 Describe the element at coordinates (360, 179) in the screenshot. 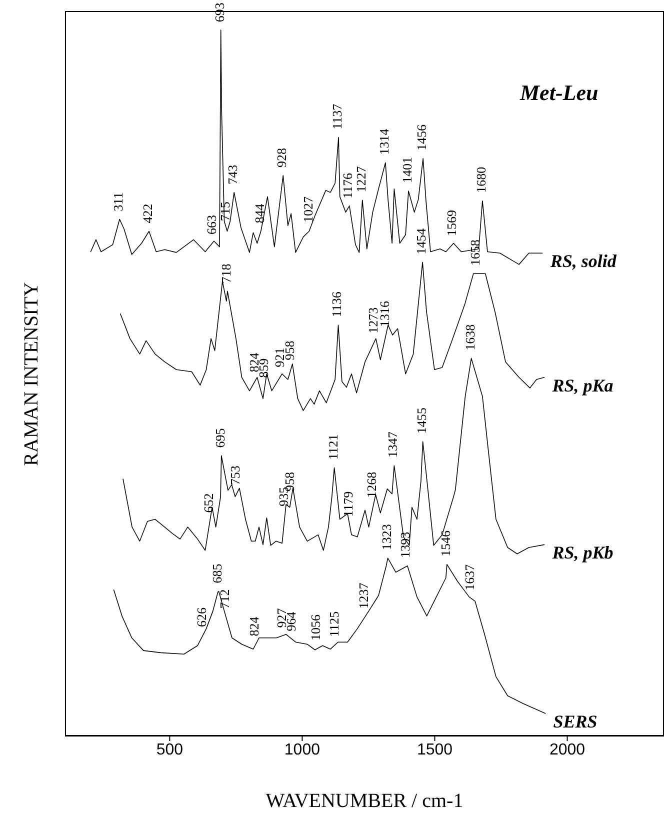

I see `annotation: 1227` at that location.